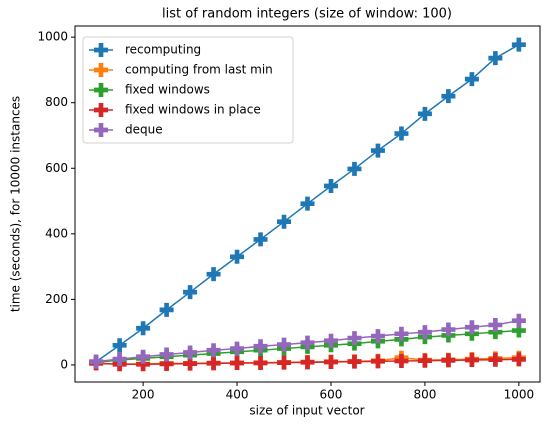 The image size is (543, 424). Describe the element at coordinates (52, 37) in the screenshot. I see `y-tick-label: 1000` at that location.